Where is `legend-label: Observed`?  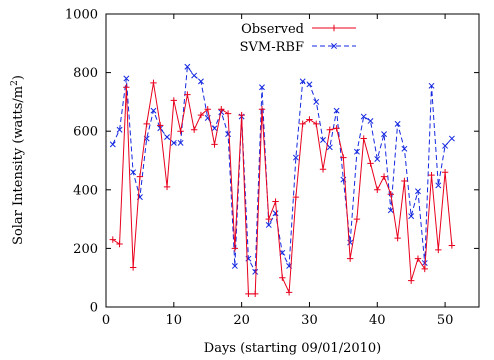 legend-label: Observed is located at coordinates (272, 29).